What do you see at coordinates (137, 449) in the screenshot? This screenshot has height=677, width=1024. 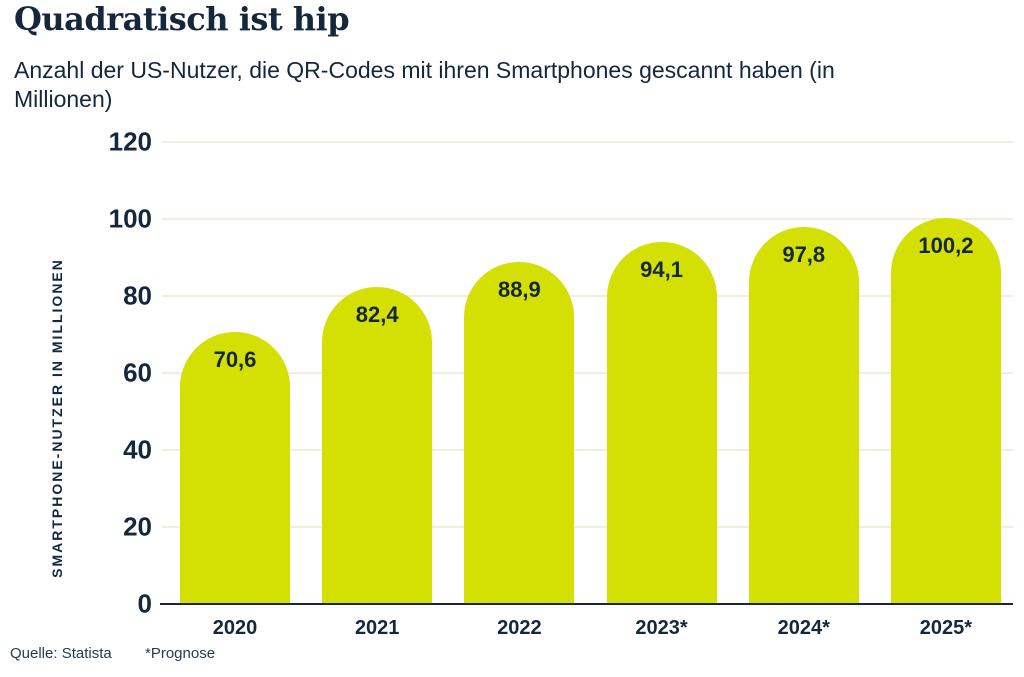 I see `y-tick-label: 40` at bounding box center [137, 449].